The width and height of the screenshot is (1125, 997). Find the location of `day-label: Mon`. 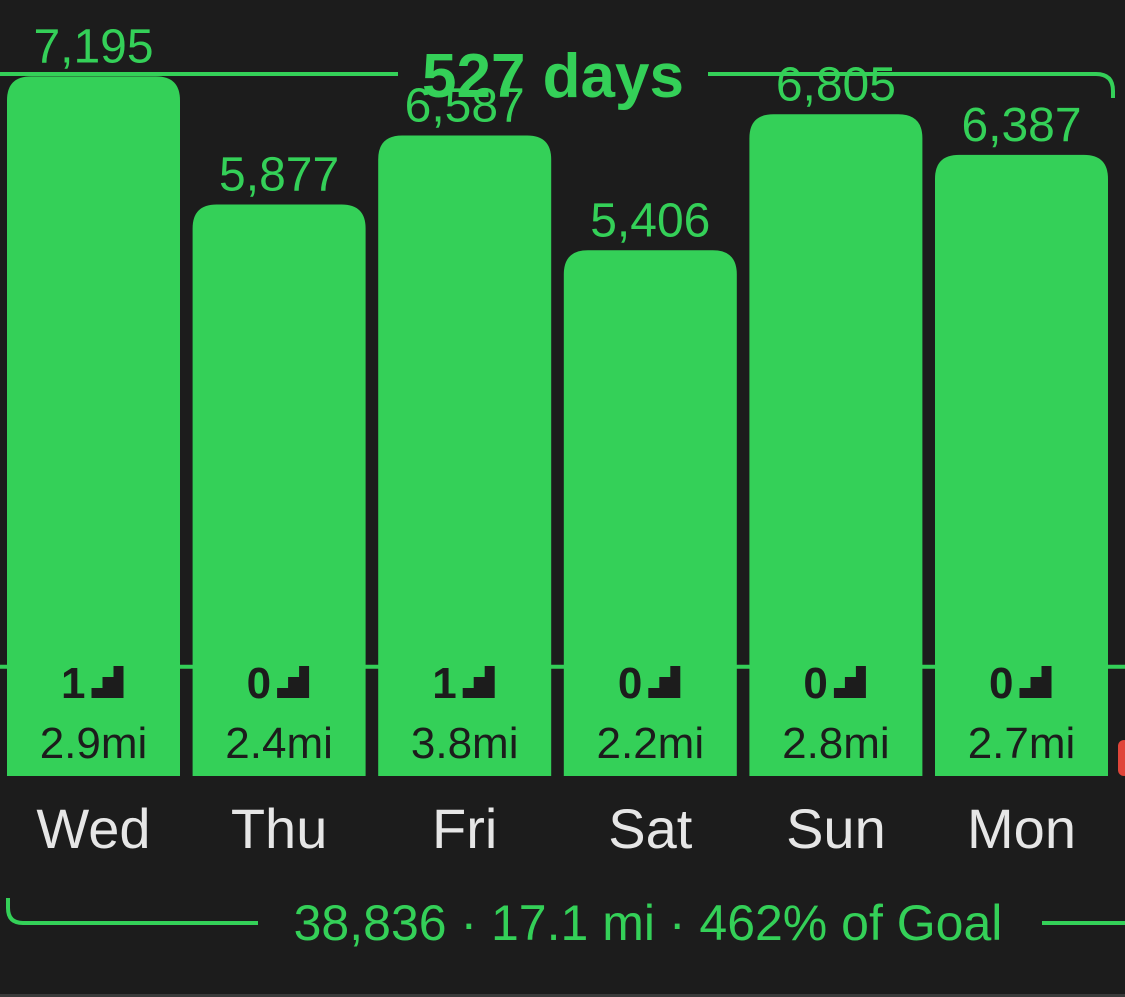

day-label: Mon is located at coordinates (1021, 828).